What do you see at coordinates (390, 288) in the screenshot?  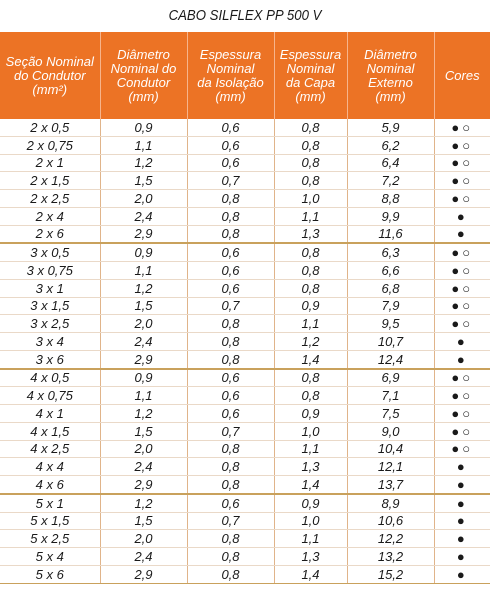 I see `cell-diametro-externo: 6,8` at bounding box center [390, 288].